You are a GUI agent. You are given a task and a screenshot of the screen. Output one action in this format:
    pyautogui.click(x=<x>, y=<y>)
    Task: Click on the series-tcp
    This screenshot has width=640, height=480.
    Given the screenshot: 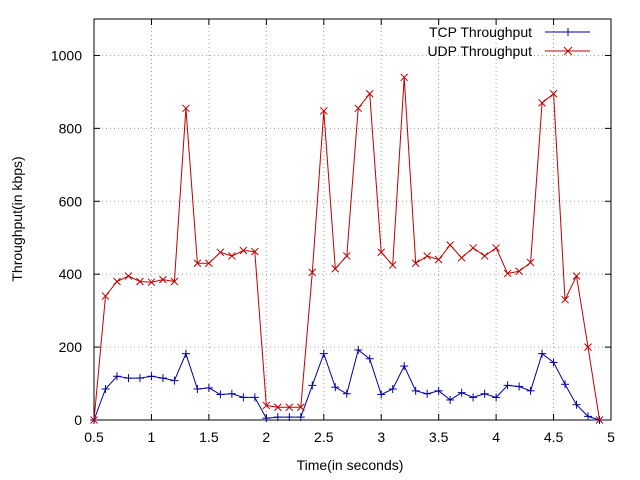 What is the action you would take?
    pyautogui.click(x=347, y=385)
    